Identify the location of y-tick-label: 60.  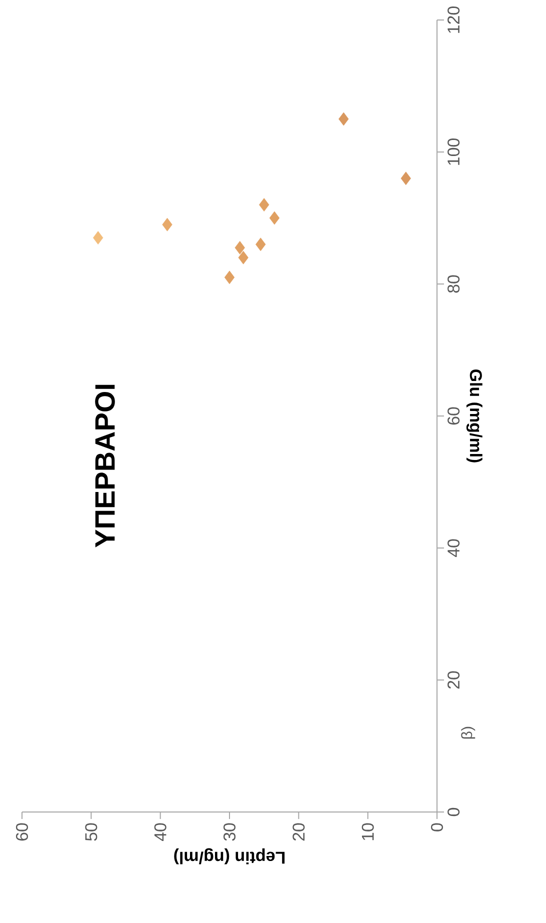
(454, 416).